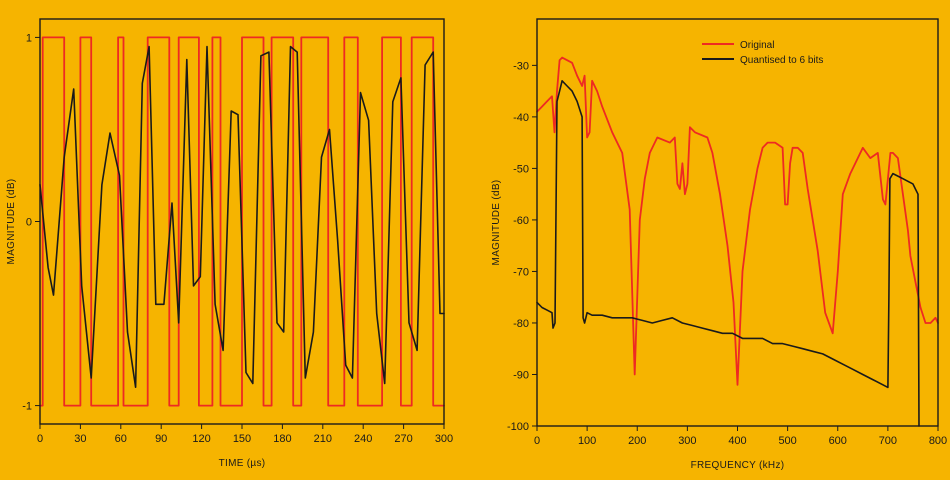 This screenshot has width=950, height=480. What do you see at coordinates (521, 66) in the screenshot?
I see `freq-y-tick-label: -30` at bounding box center [521, 66].